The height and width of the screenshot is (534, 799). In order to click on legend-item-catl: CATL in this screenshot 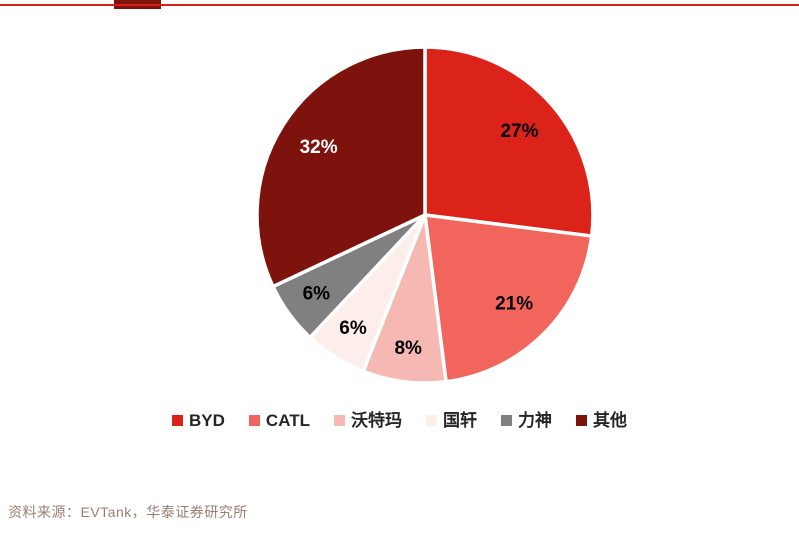, I will do `click(279, 420)`.